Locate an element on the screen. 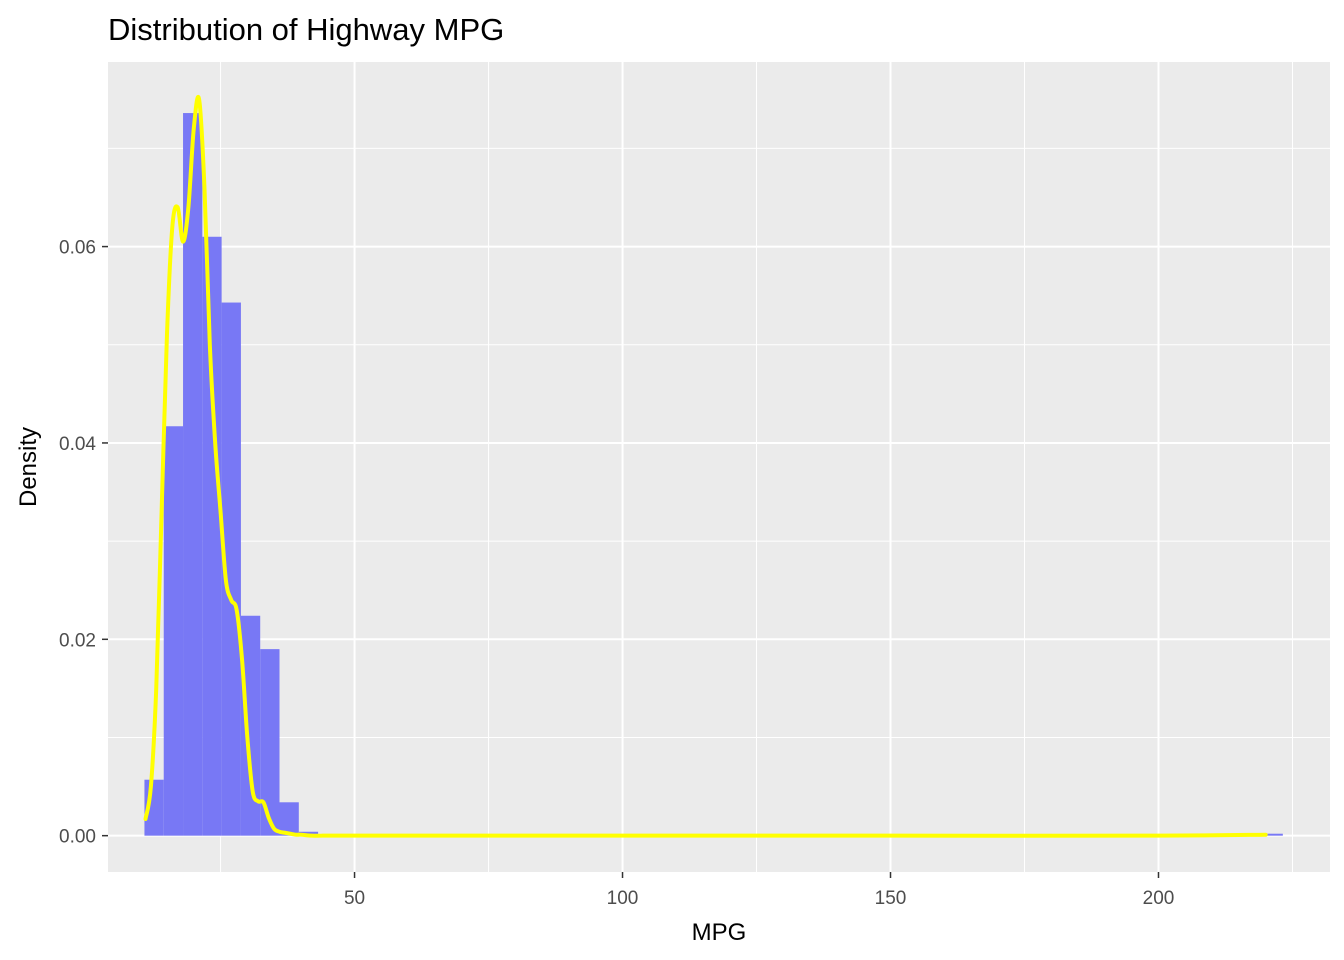 The image size is (1344, 960). y-tick-label: 0.02 is located at coordinates (77, 640).